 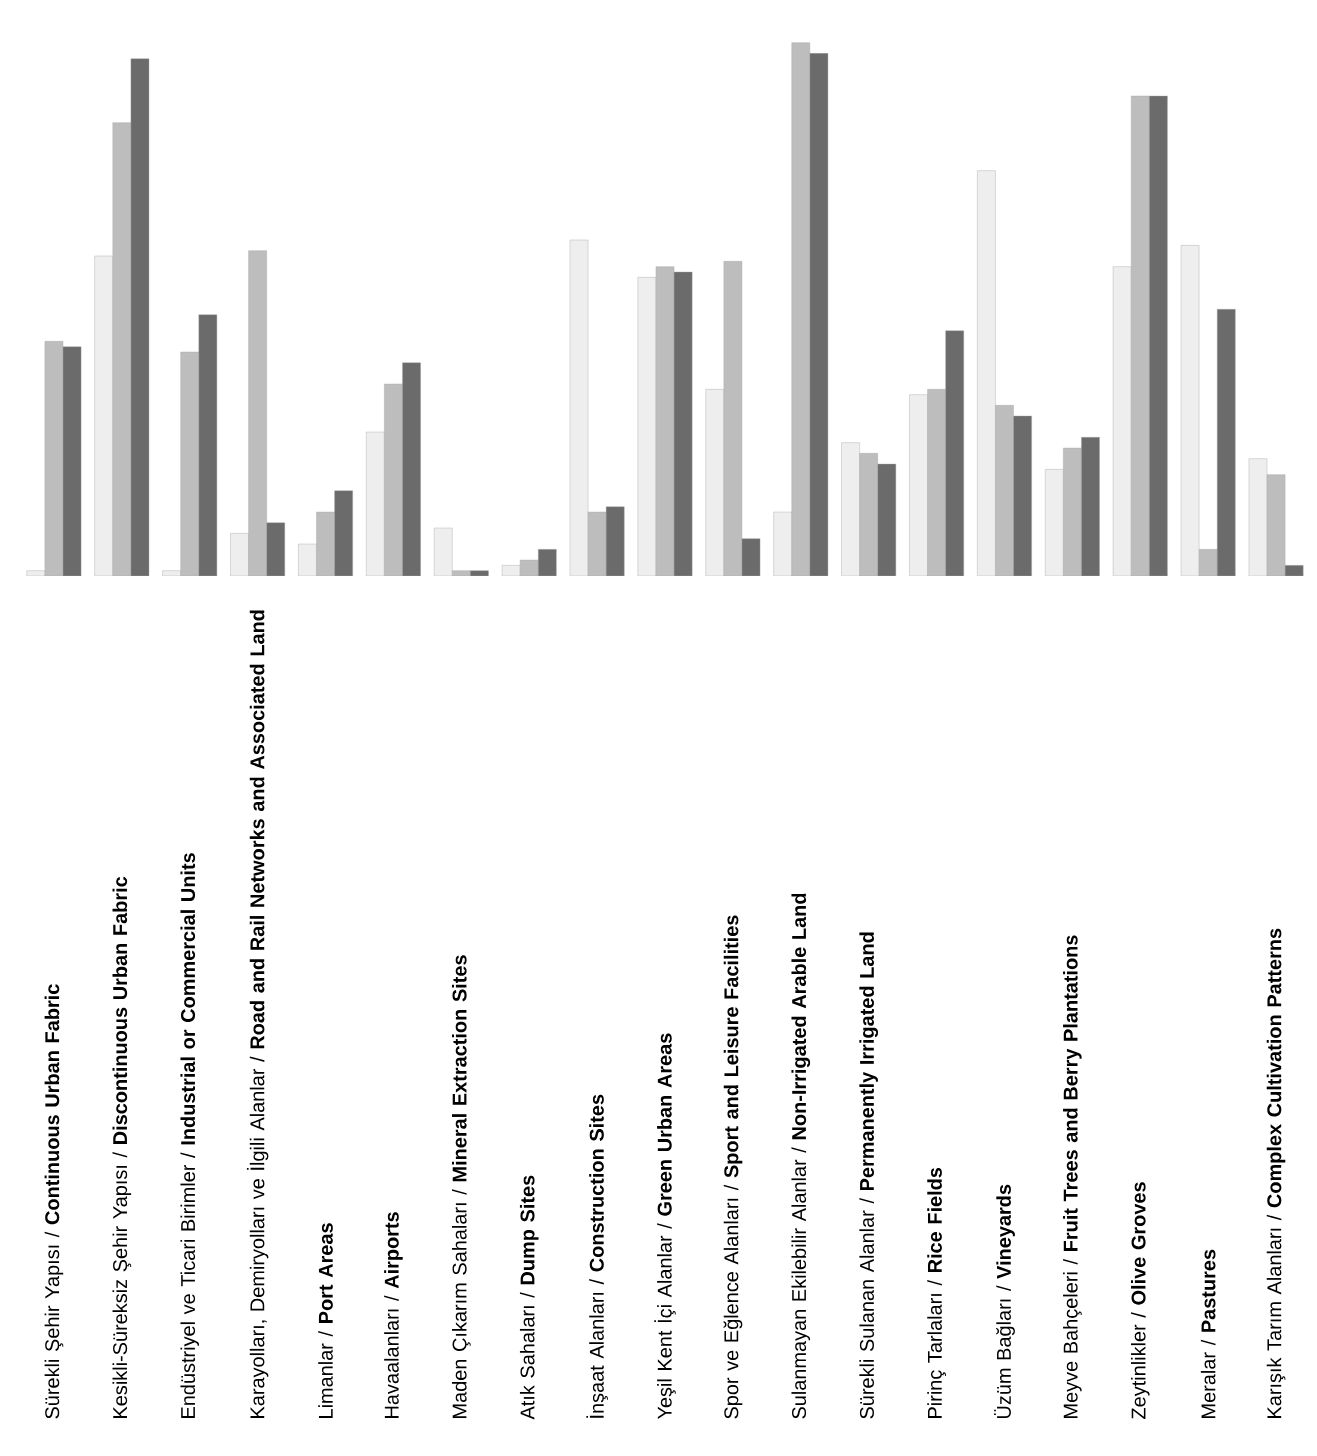 What do you see at coordinates (529, 1297) in the screenshot?
I see `x-tick-label: Atık Sahaları / Dump Sites` at bounding box center [529, 1297].